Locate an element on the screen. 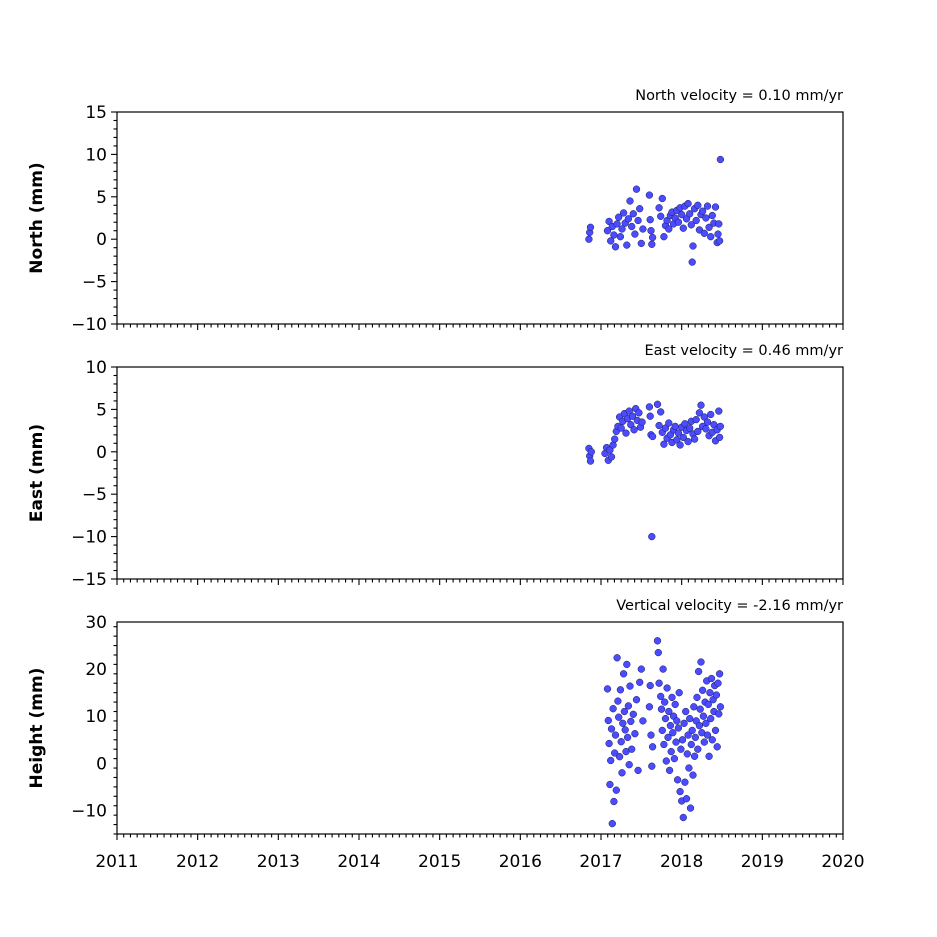 The image size is (937, 937). east-points is located at coordinates (655, 470).